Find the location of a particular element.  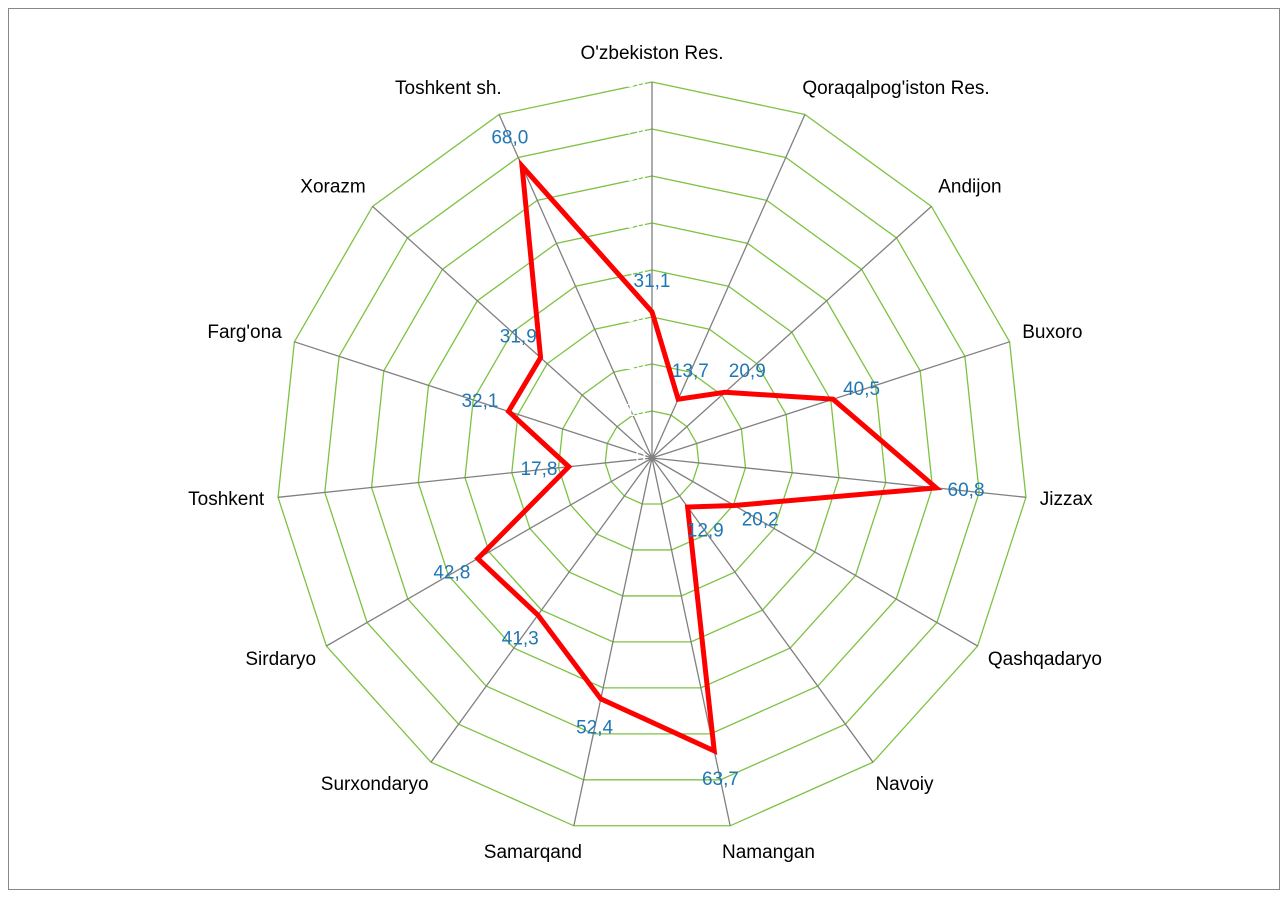

category-label: Buxoro is located at coordinates (1052, 332).